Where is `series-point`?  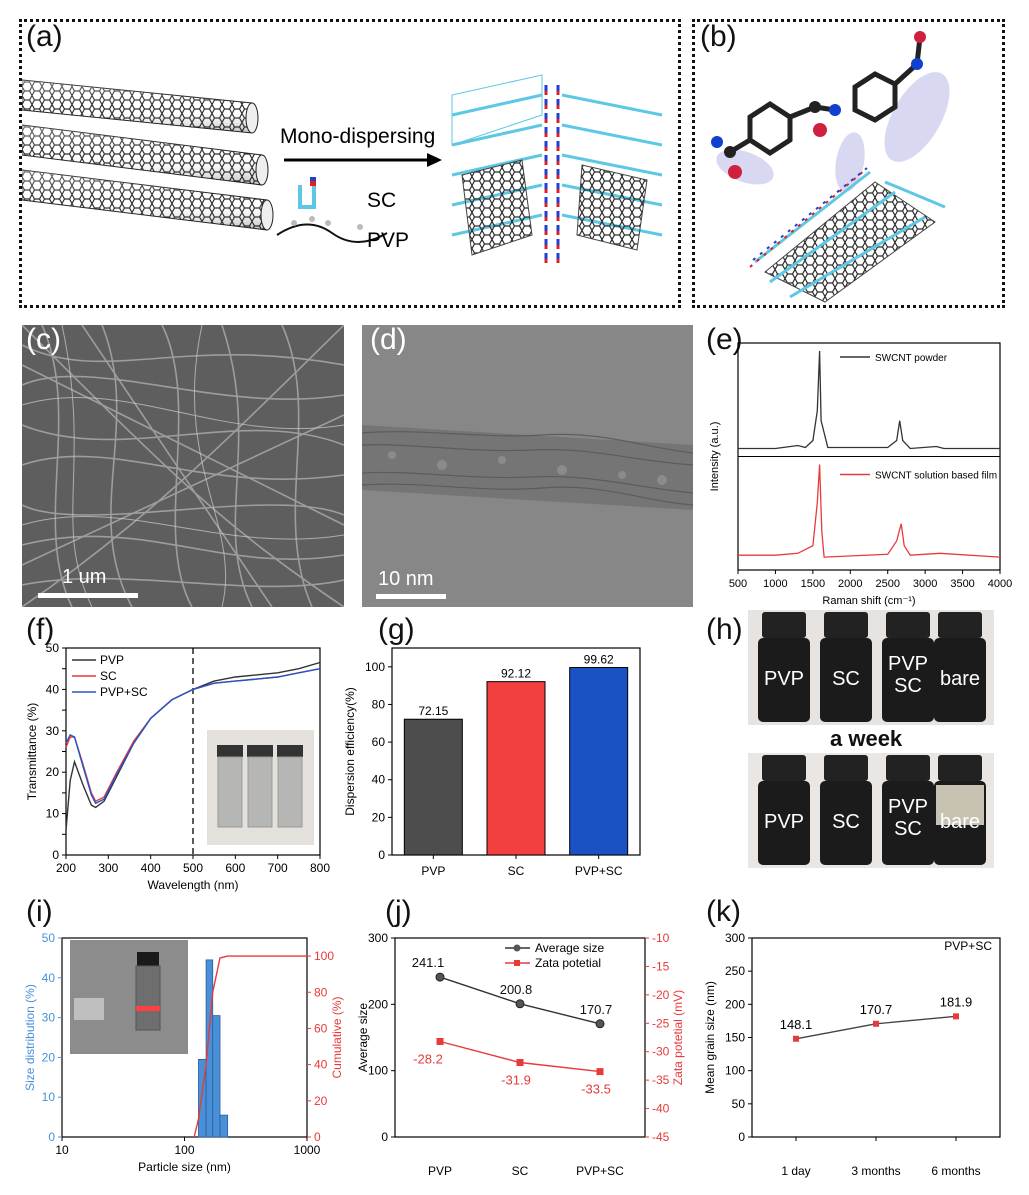 series-point is located at coordinates (876, 1023).